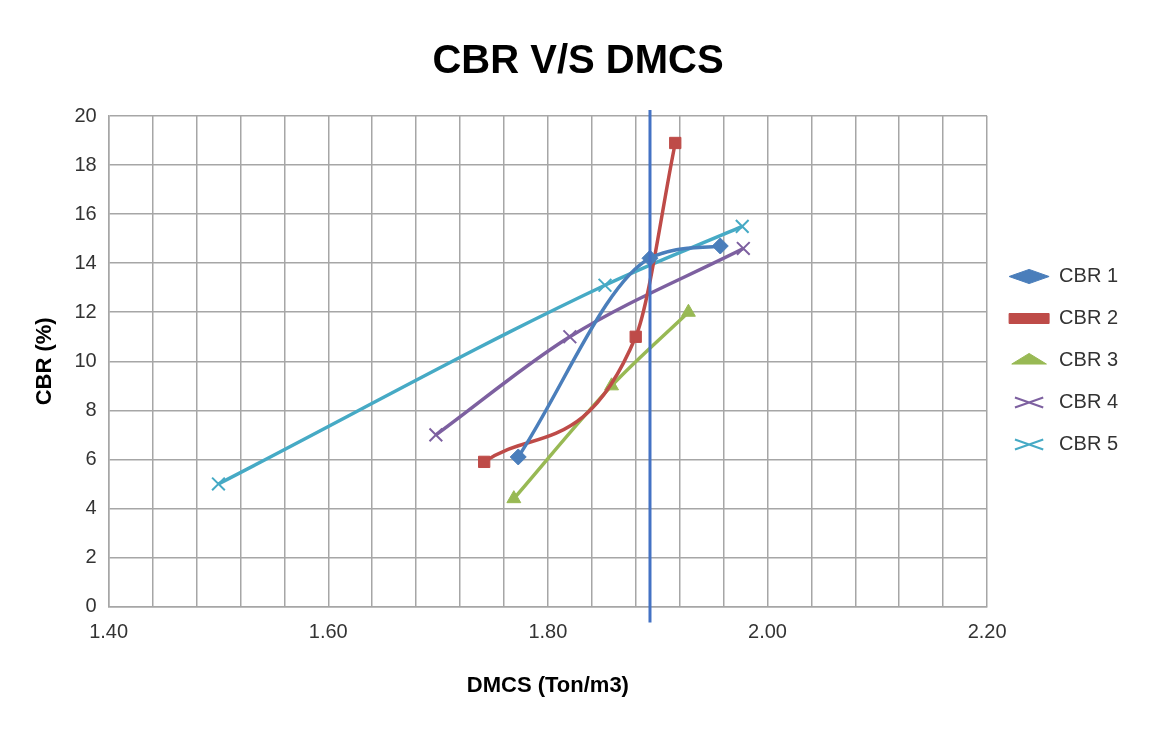 The height and width of the screenshot is (732, 1168). What do you see at coordinates (85, 114) in the screenshot?
I see `y-tick-label: 20` at bounding box center [85, 114].